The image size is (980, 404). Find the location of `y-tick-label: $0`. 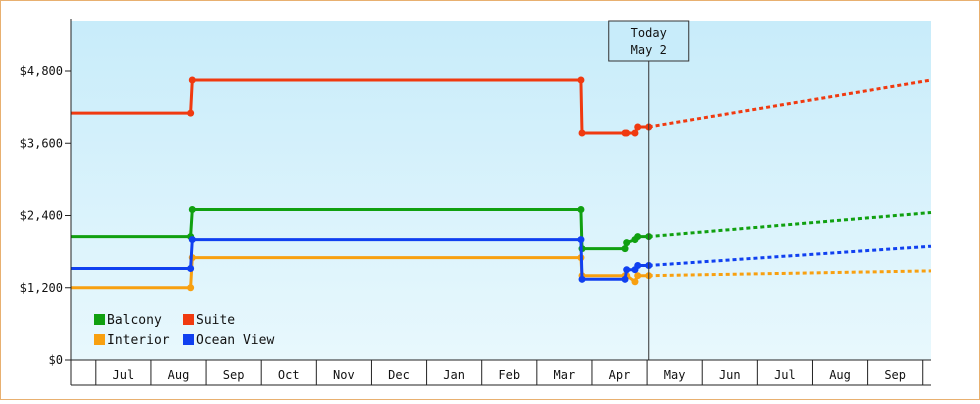

y-tick-label: $0 is located at coordinates (56, 360).